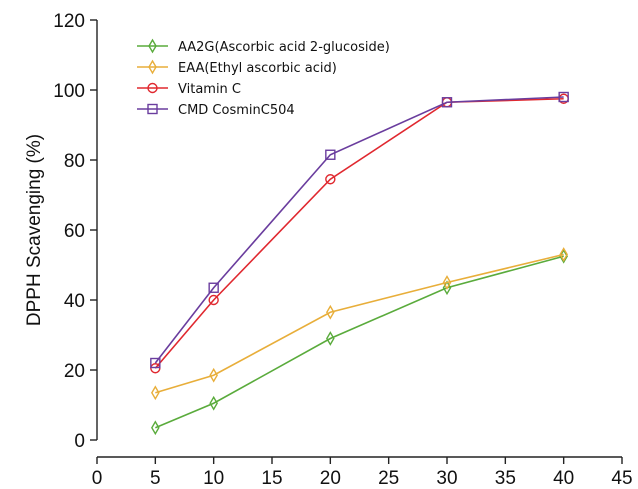 This screenshot has width=638, height=489. What do you see at coordinates (284, 47) in the screenshot?
I see `legend-label: AA2G(Ascorbic acid 2-glucoside)` at bounding box center [284, 47].